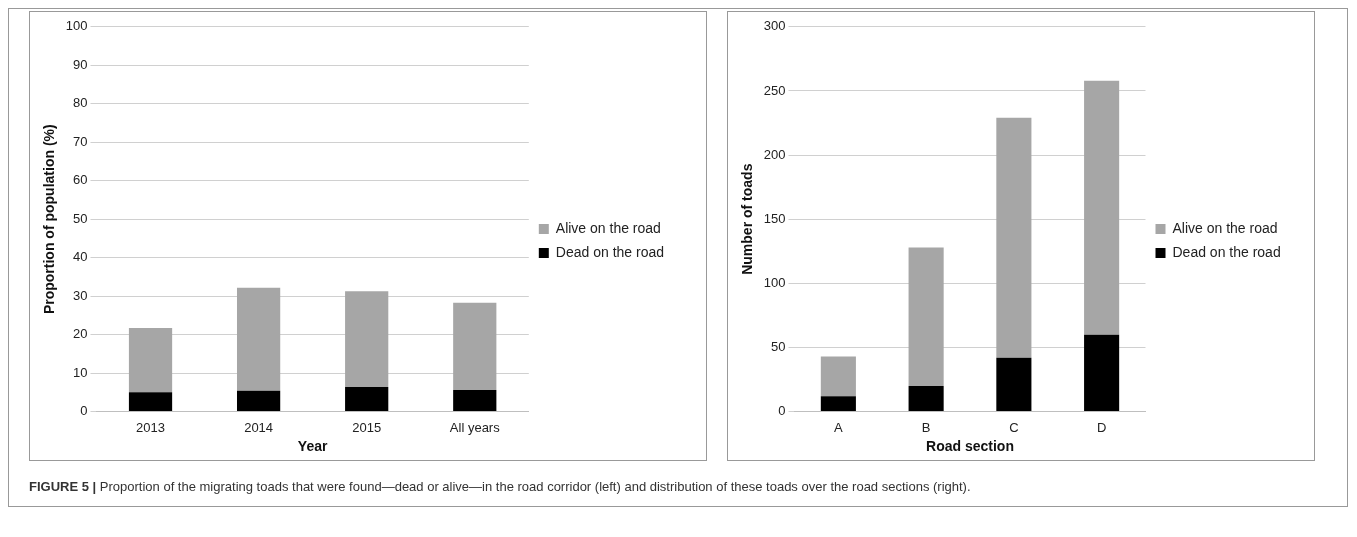  Describe the element at coordinates (475, 427) in the screenshot. I see `x-tick-label: All years` at that location.